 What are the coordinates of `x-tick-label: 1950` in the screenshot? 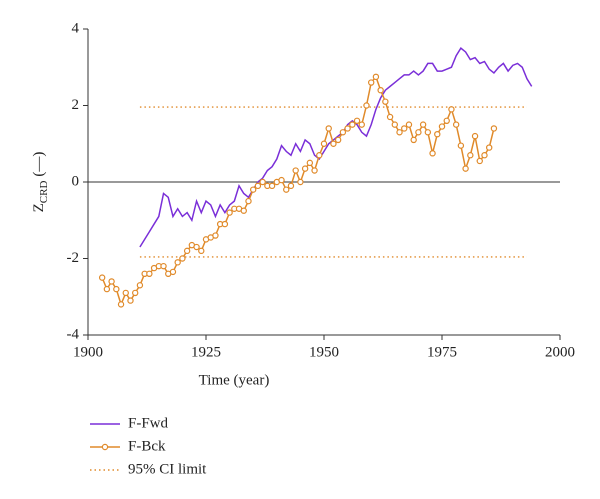 It's located at (324, 352).